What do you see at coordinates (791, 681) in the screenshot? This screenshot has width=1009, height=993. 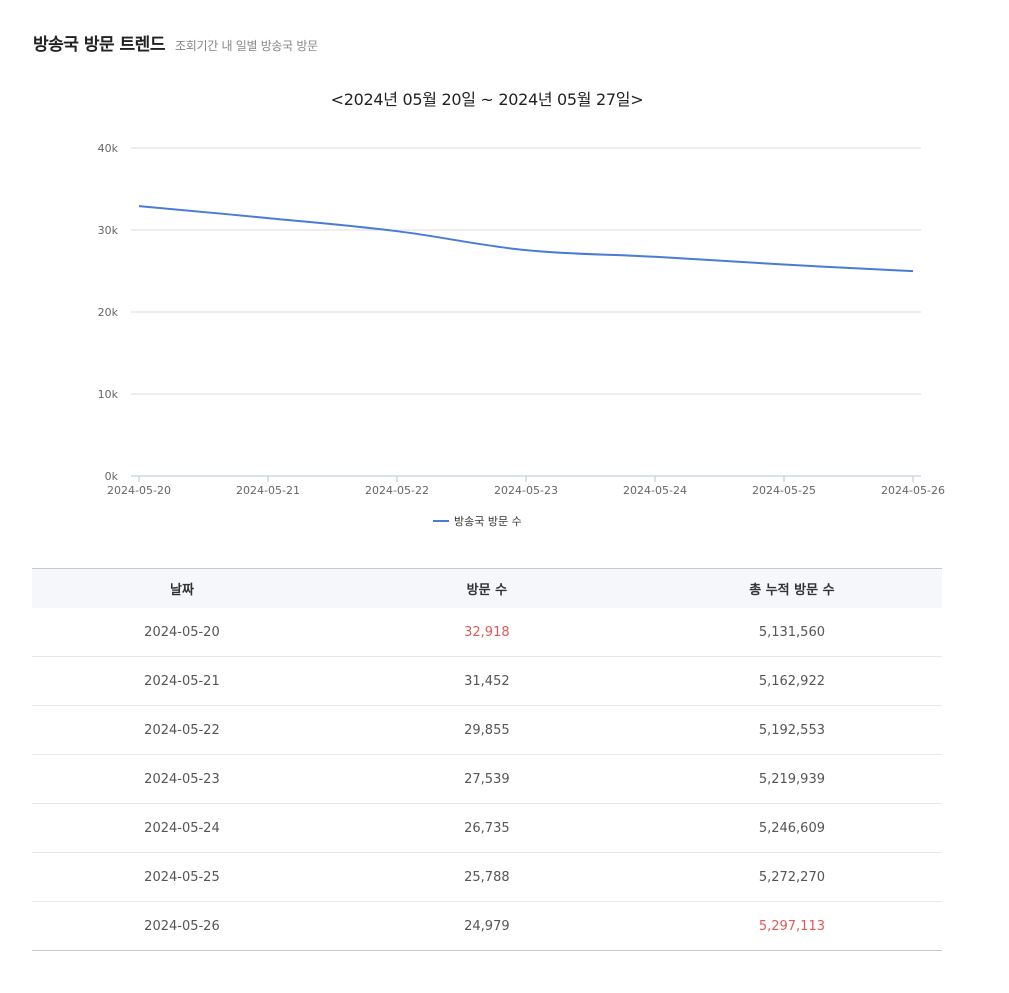 I see `cell-total: 5,162,922` at bounding box center [791, 681].